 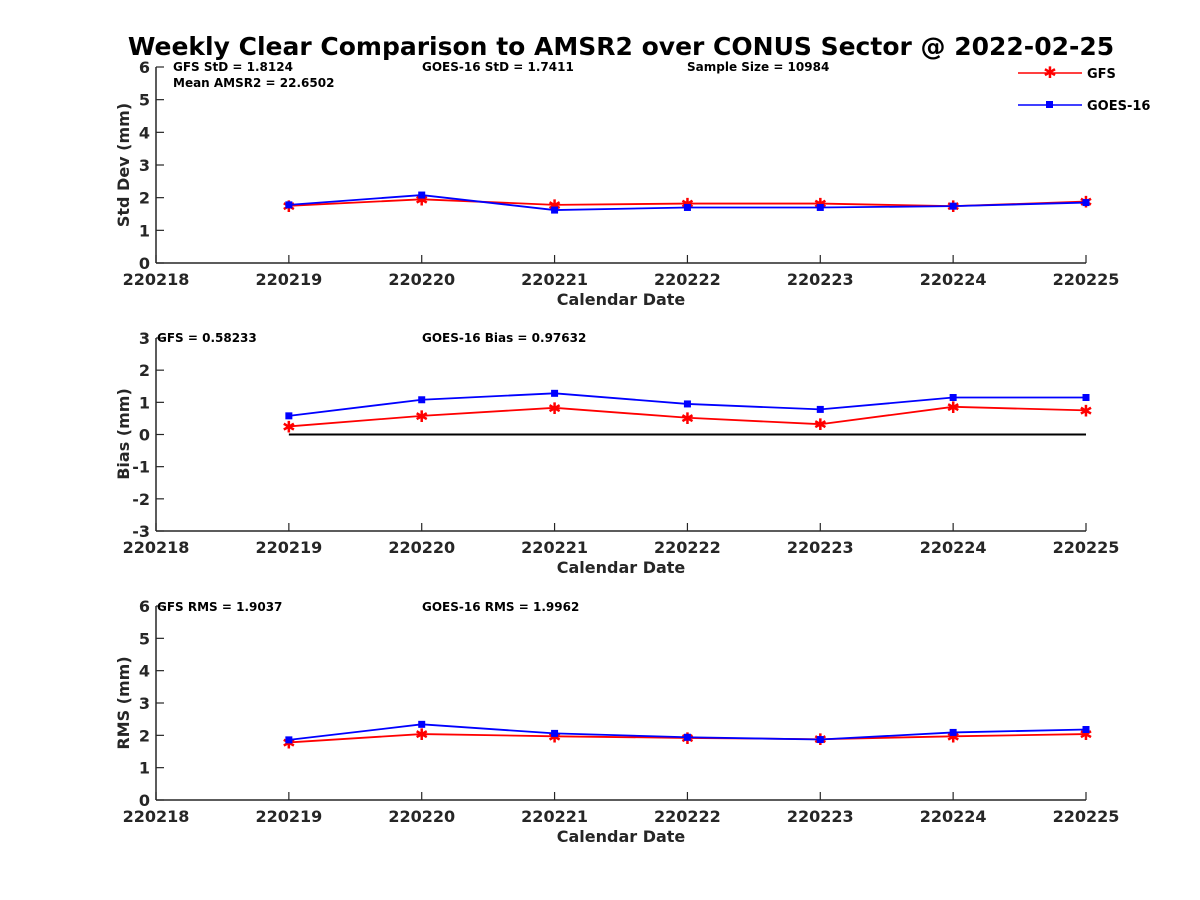 What do you see at coordinates (123, 165) in the screenshot?
I see `stddev-y-axis-label: Std Dev (mm)` at bounding box center [123, 165].